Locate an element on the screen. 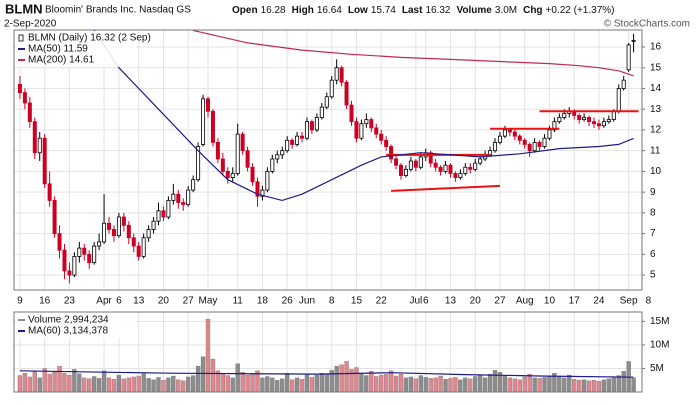 The image size is (700, 405). x-tick-label: 22 is located at coordinates (382, 301).